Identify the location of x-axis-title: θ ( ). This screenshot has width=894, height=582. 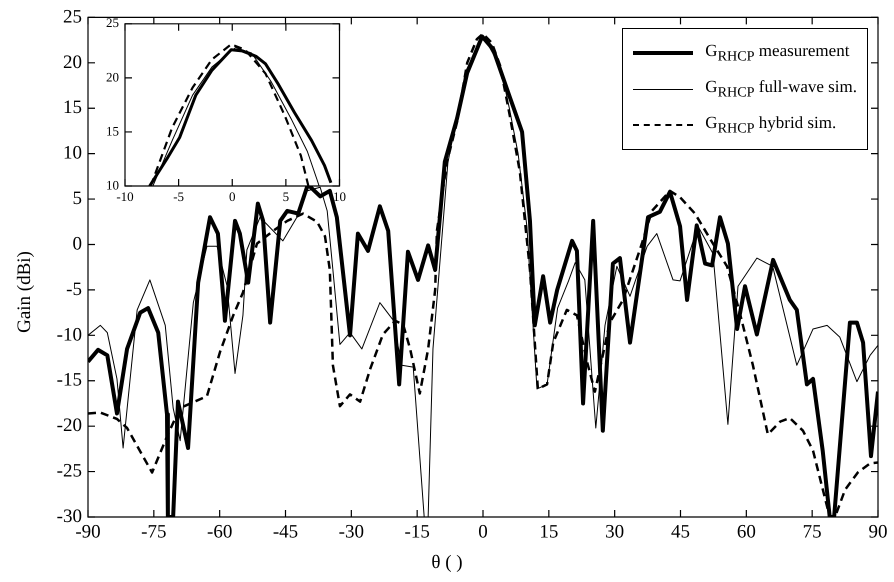
(447, 563).